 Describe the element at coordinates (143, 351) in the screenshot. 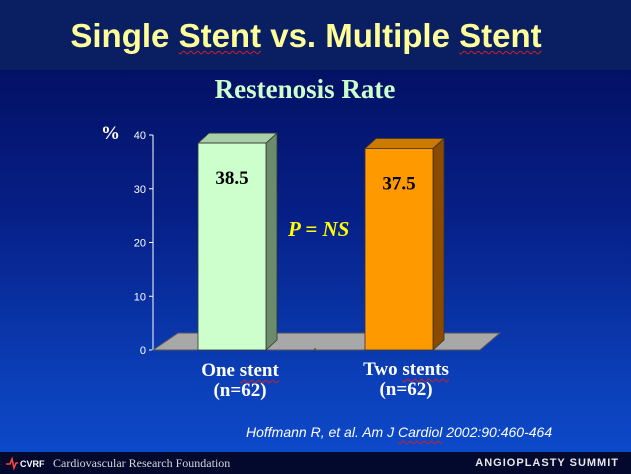

I see `y-tick-label: 0` at that location.